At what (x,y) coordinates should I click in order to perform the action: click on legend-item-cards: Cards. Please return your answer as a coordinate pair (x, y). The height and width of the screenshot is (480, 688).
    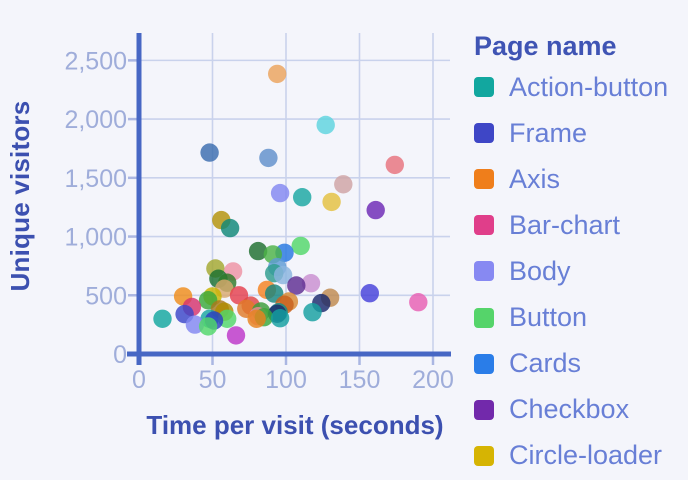
    Looking at the image, I should click on (527, 364).